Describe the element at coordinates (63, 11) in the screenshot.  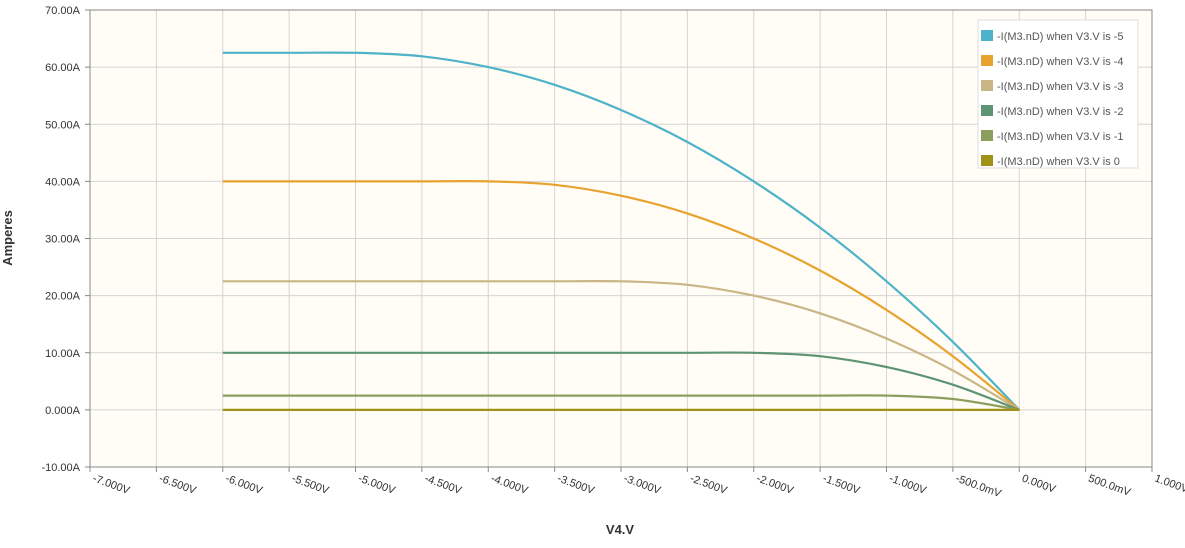
I see `y-tick-label: 70.00A` at that location.